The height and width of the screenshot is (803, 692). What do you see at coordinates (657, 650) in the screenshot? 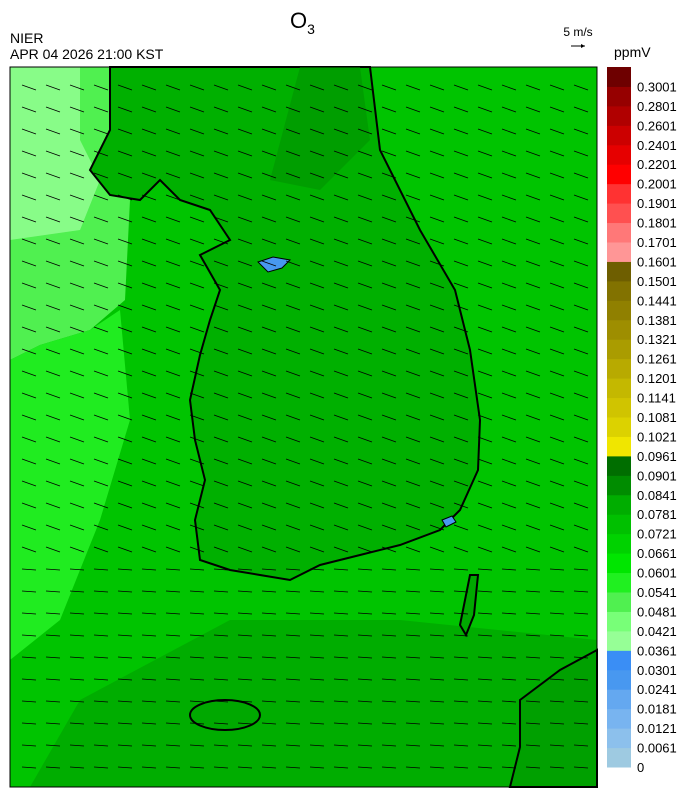
I see `colorbar-label: 0.0361` at bounding box center [657, 650].